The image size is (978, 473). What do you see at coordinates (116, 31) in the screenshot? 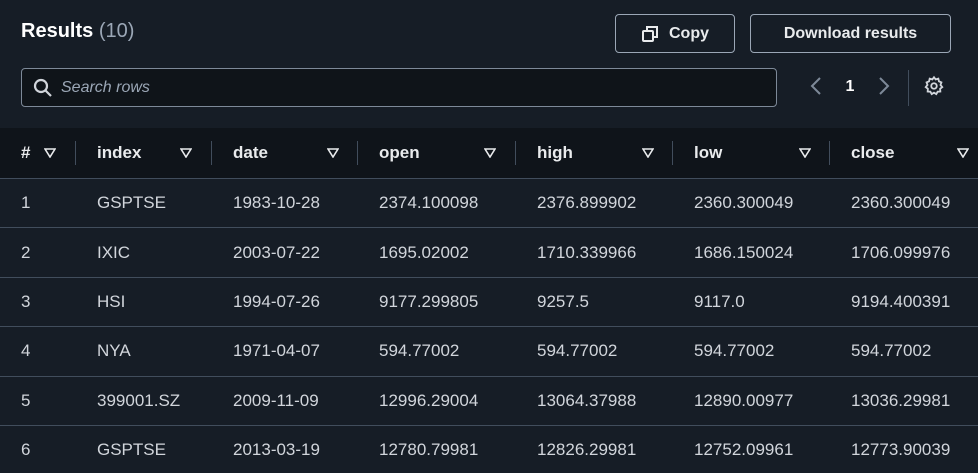
I see `results-count: (10)` at bounding box center [116, 31].